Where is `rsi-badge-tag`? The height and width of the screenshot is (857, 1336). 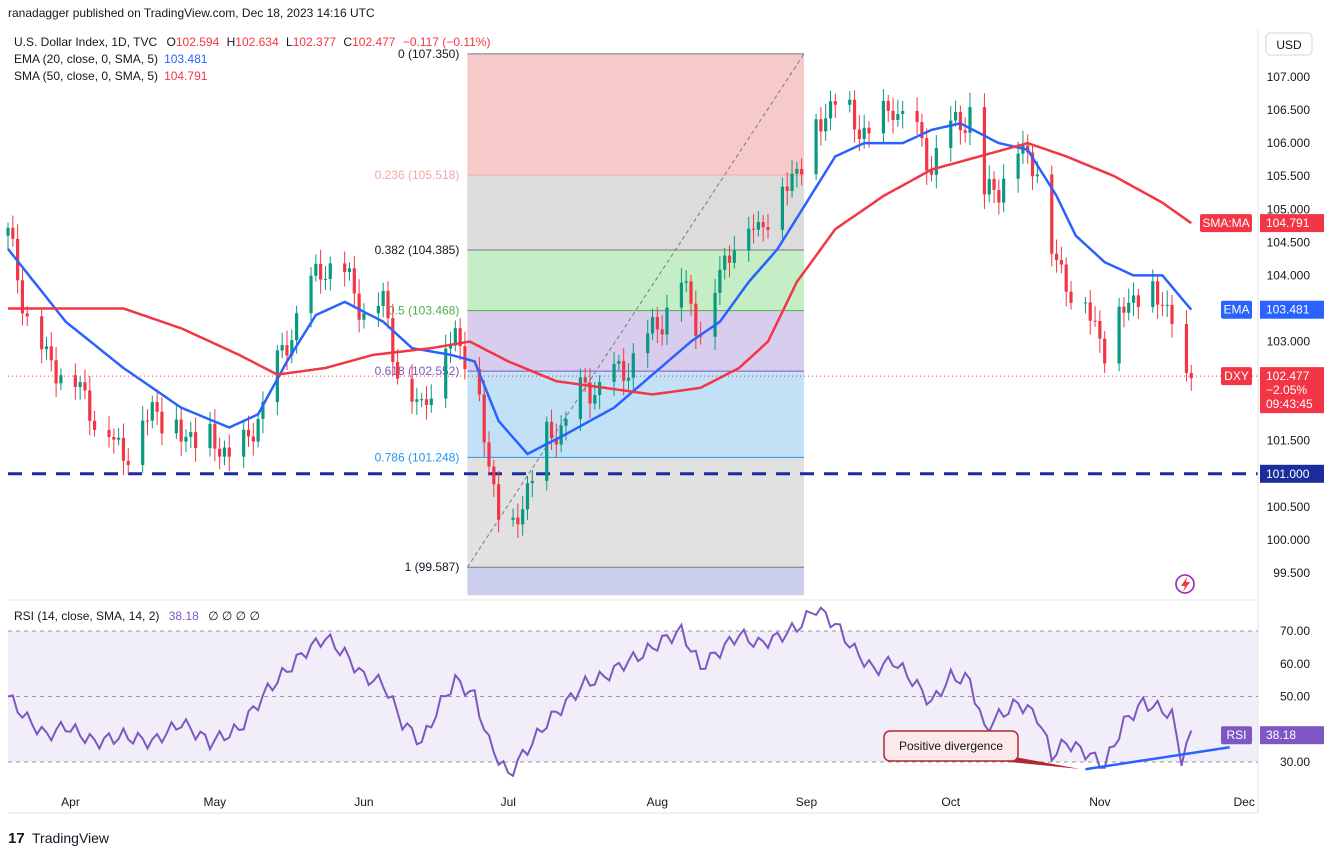 rsi-badge-tag is located at coordinates (1236, 735).